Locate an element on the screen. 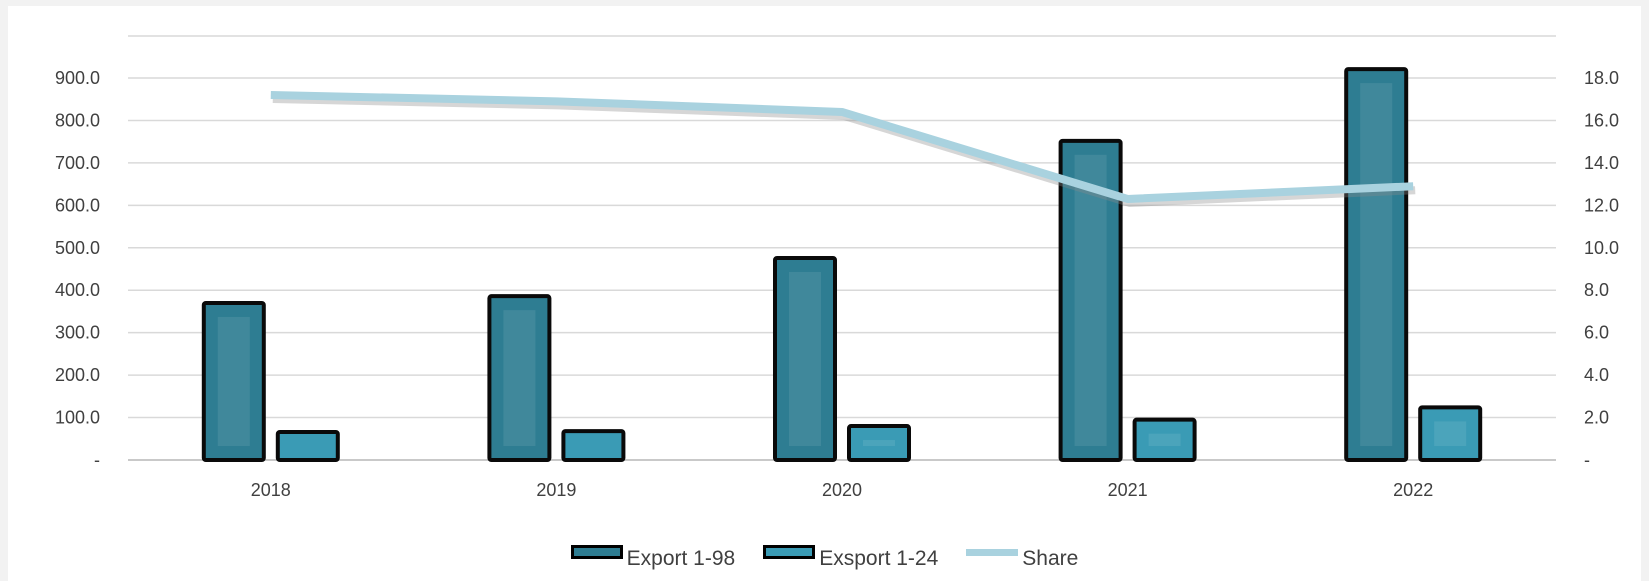 The image size is (1649, 581). y-left-tick-label: 900.0 is located at coordinates (77, 78).